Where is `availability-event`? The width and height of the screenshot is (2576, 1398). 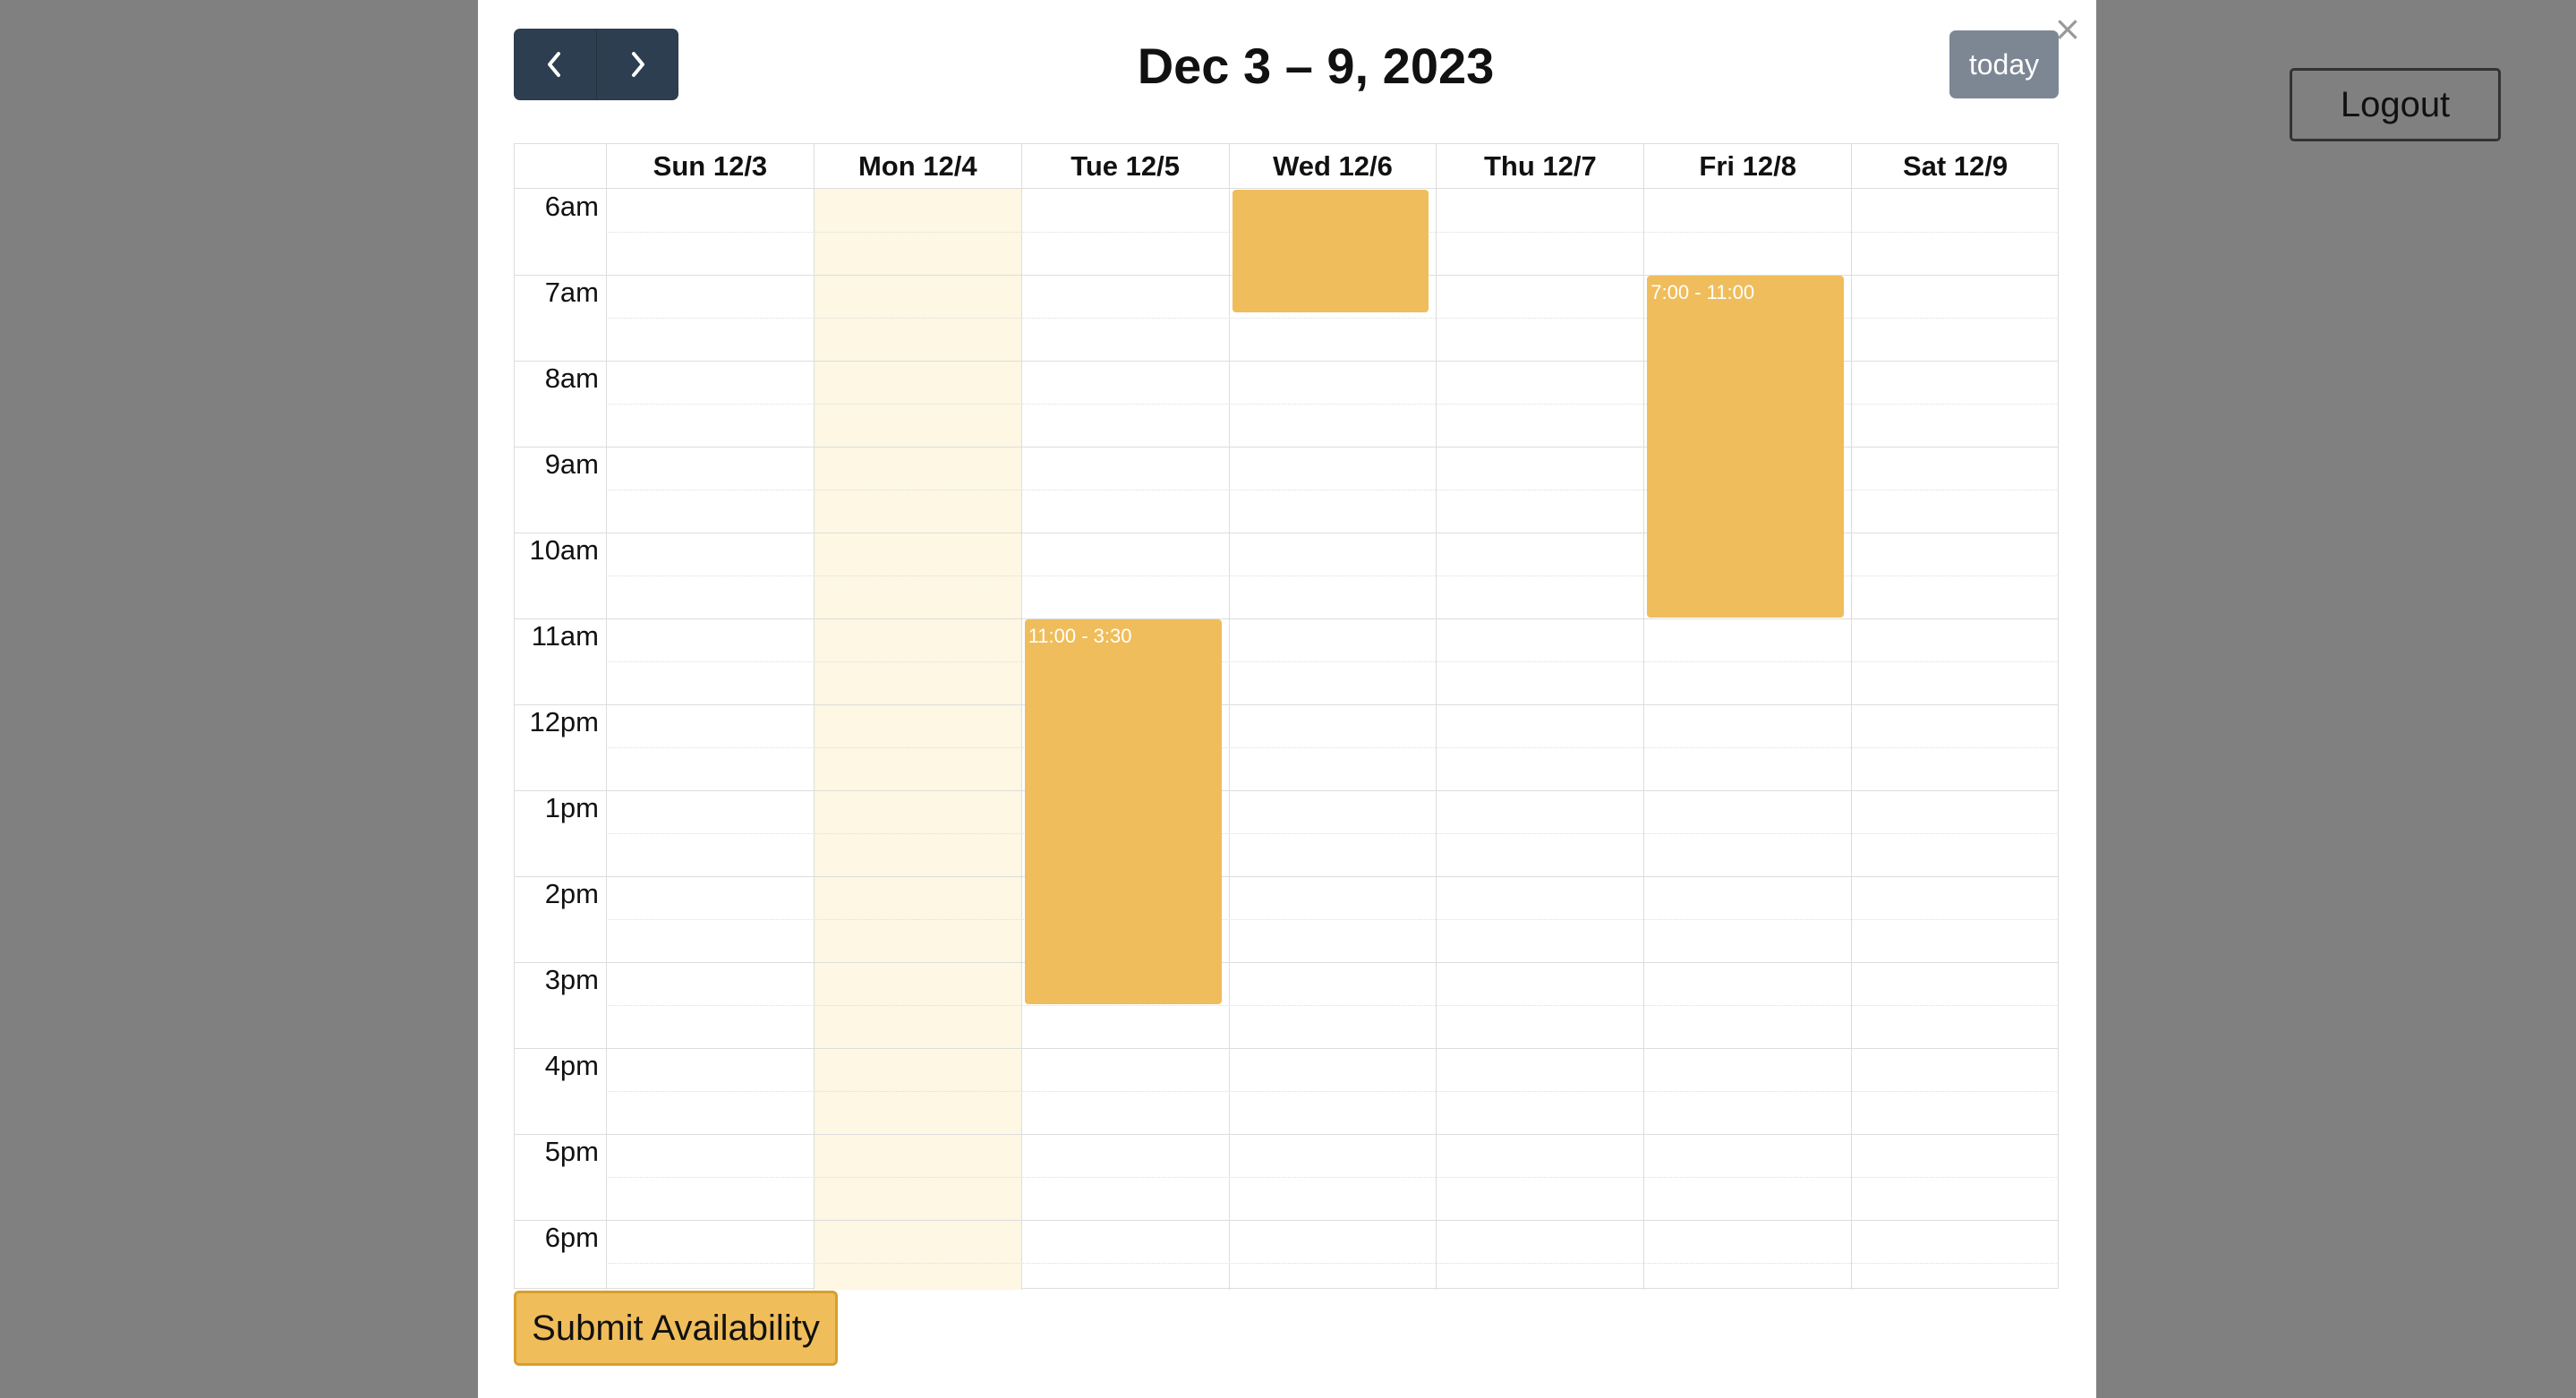
availability-event is located at coordinates (1330, 252).